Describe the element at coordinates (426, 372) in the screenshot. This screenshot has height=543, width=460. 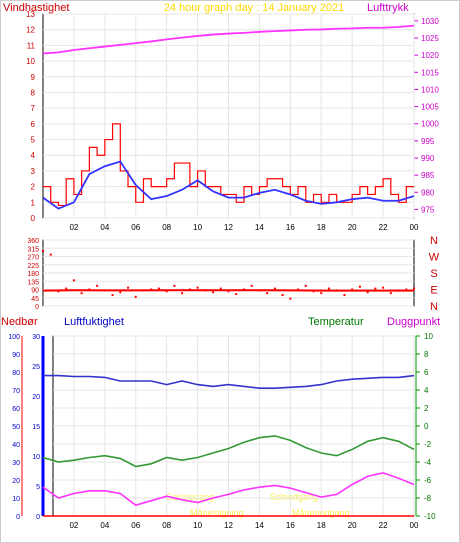
I see `temperature-tick-label: 6` at that location.